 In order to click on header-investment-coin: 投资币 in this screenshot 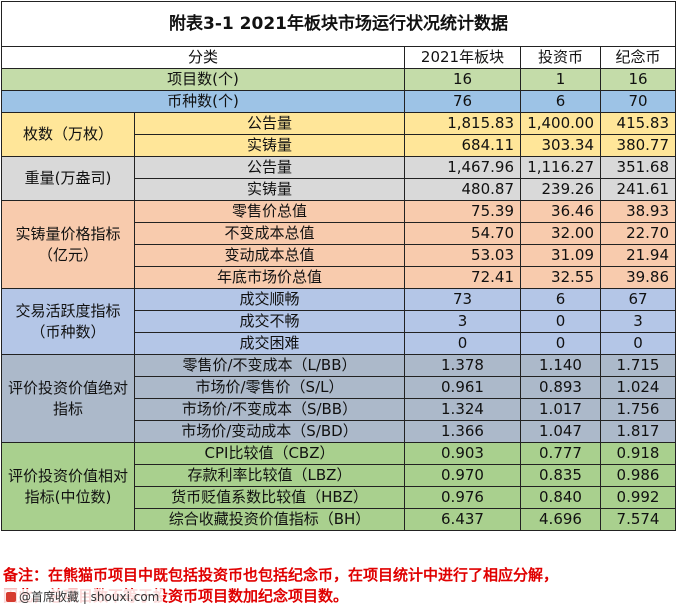, I will do `click(560, 57)`.